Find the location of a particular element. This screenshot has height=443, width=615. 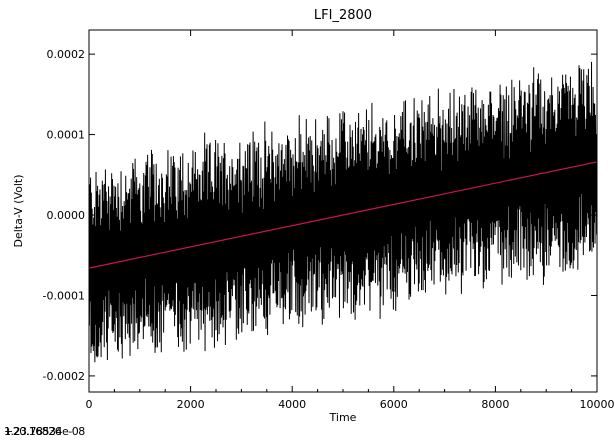

y-tick-label: -0.0001 is located at coordinates (64, 295).